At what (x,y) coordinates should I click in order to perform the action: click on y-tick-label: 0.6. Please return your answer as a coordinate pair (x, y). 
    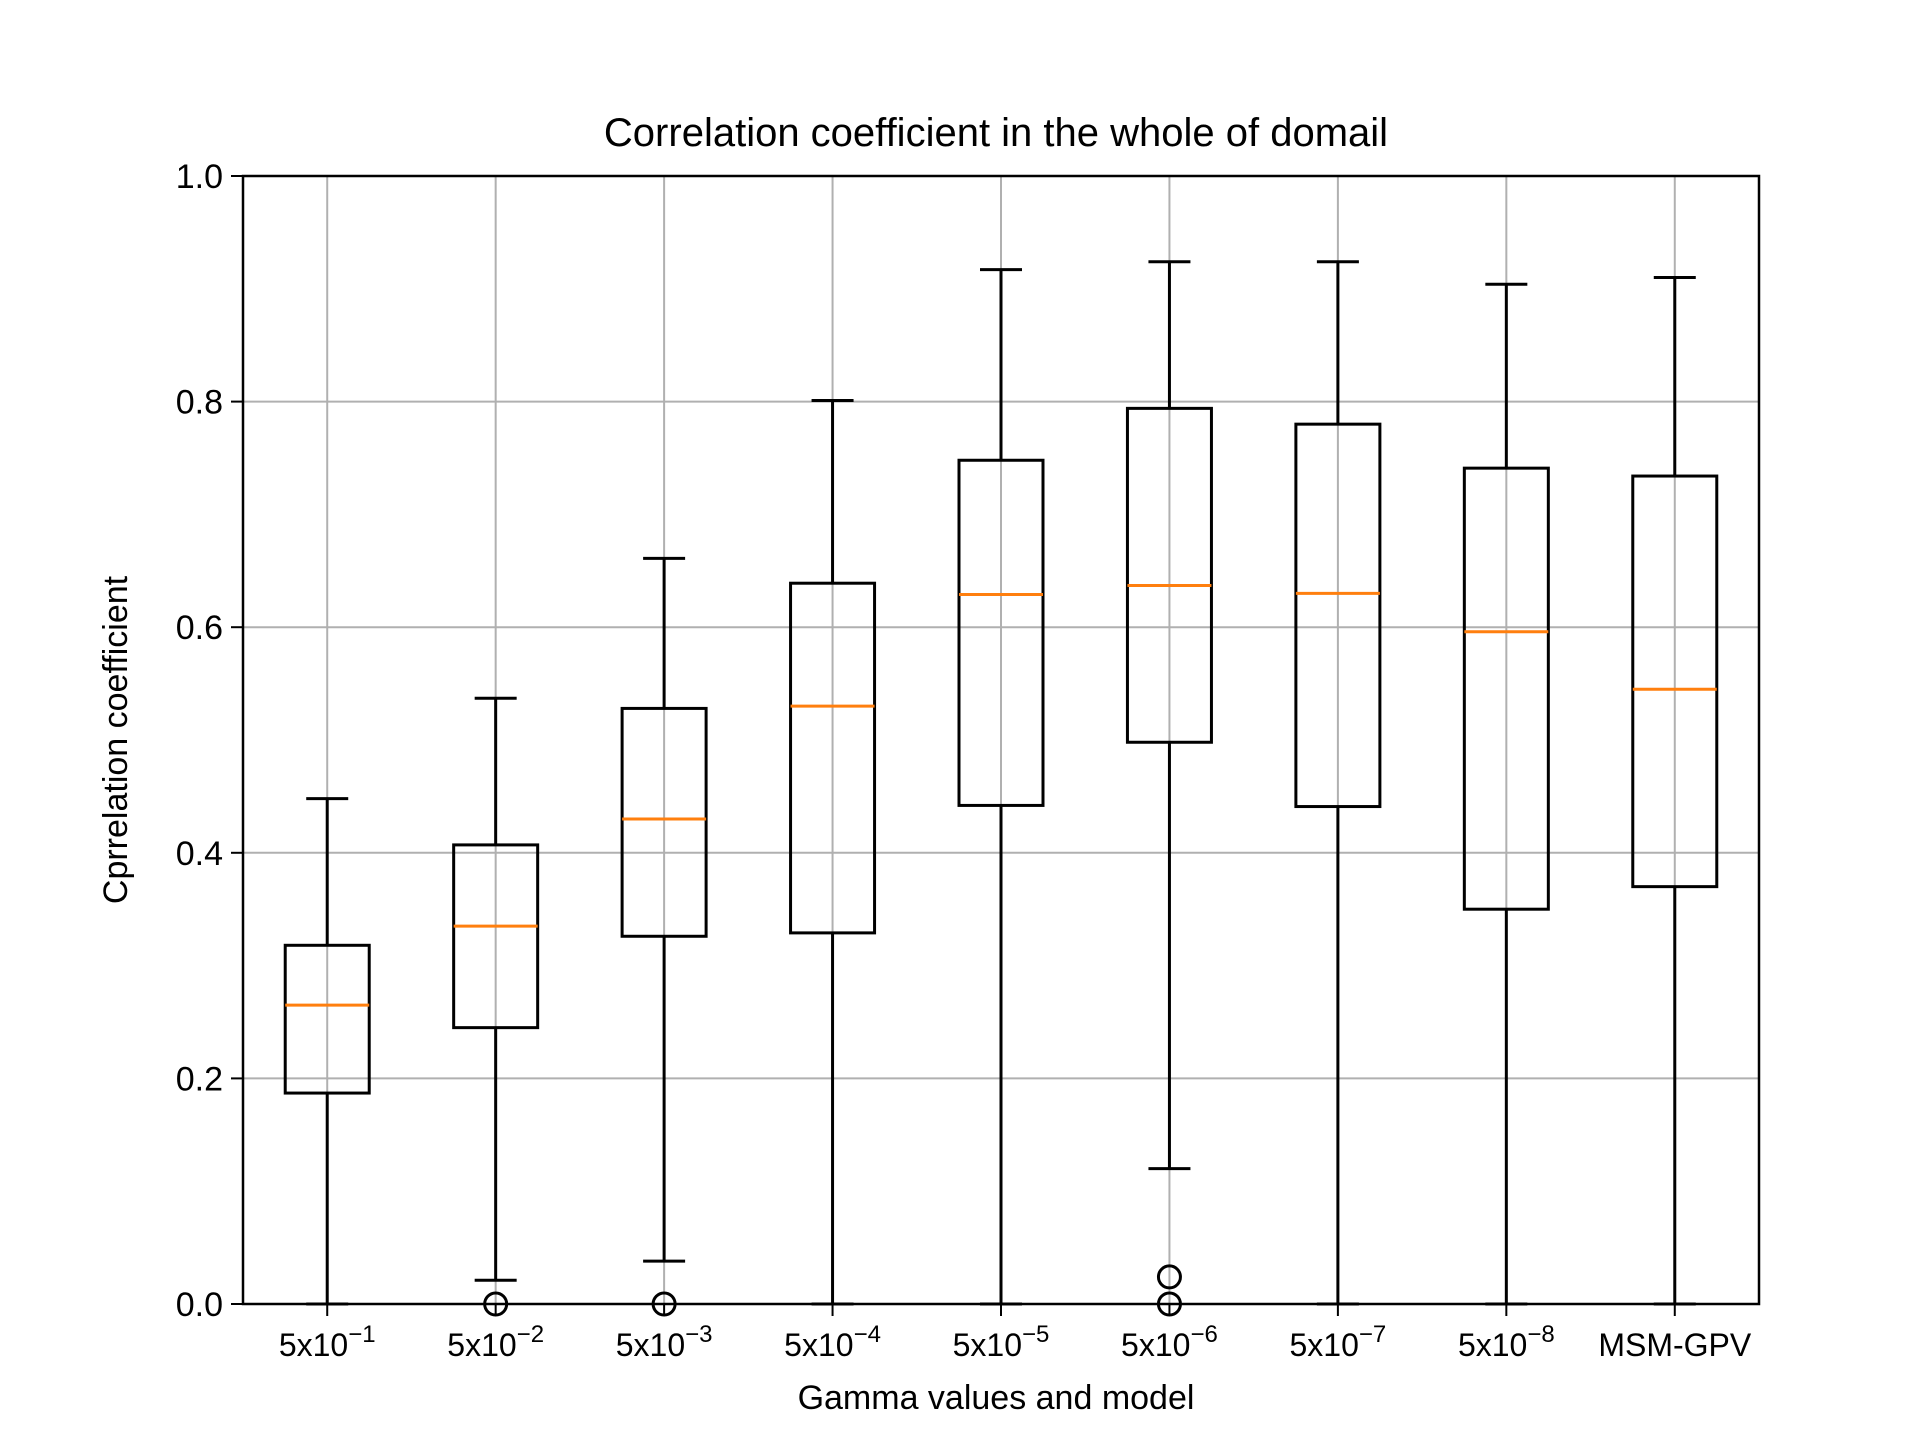
    Looking at the image, I should click on (199, 628).